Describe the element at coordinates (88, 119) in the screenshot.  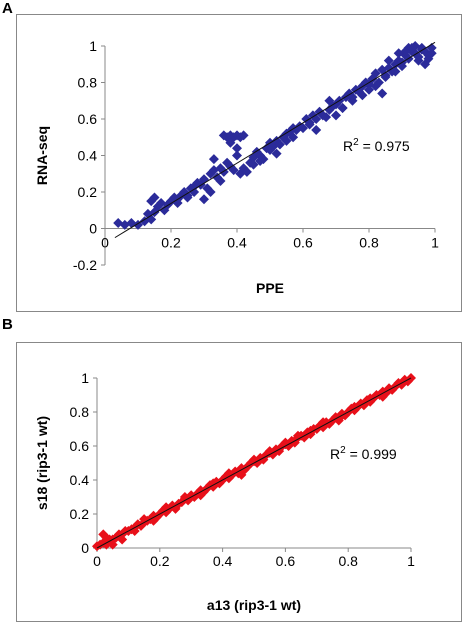
I see `y-tick-label: 0.6` at that location.